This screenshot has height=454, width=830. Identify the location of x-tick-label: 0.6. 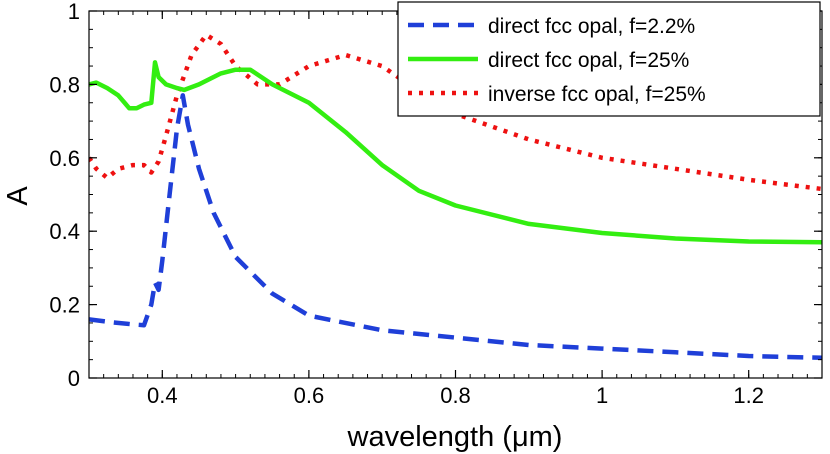
(309, 395).